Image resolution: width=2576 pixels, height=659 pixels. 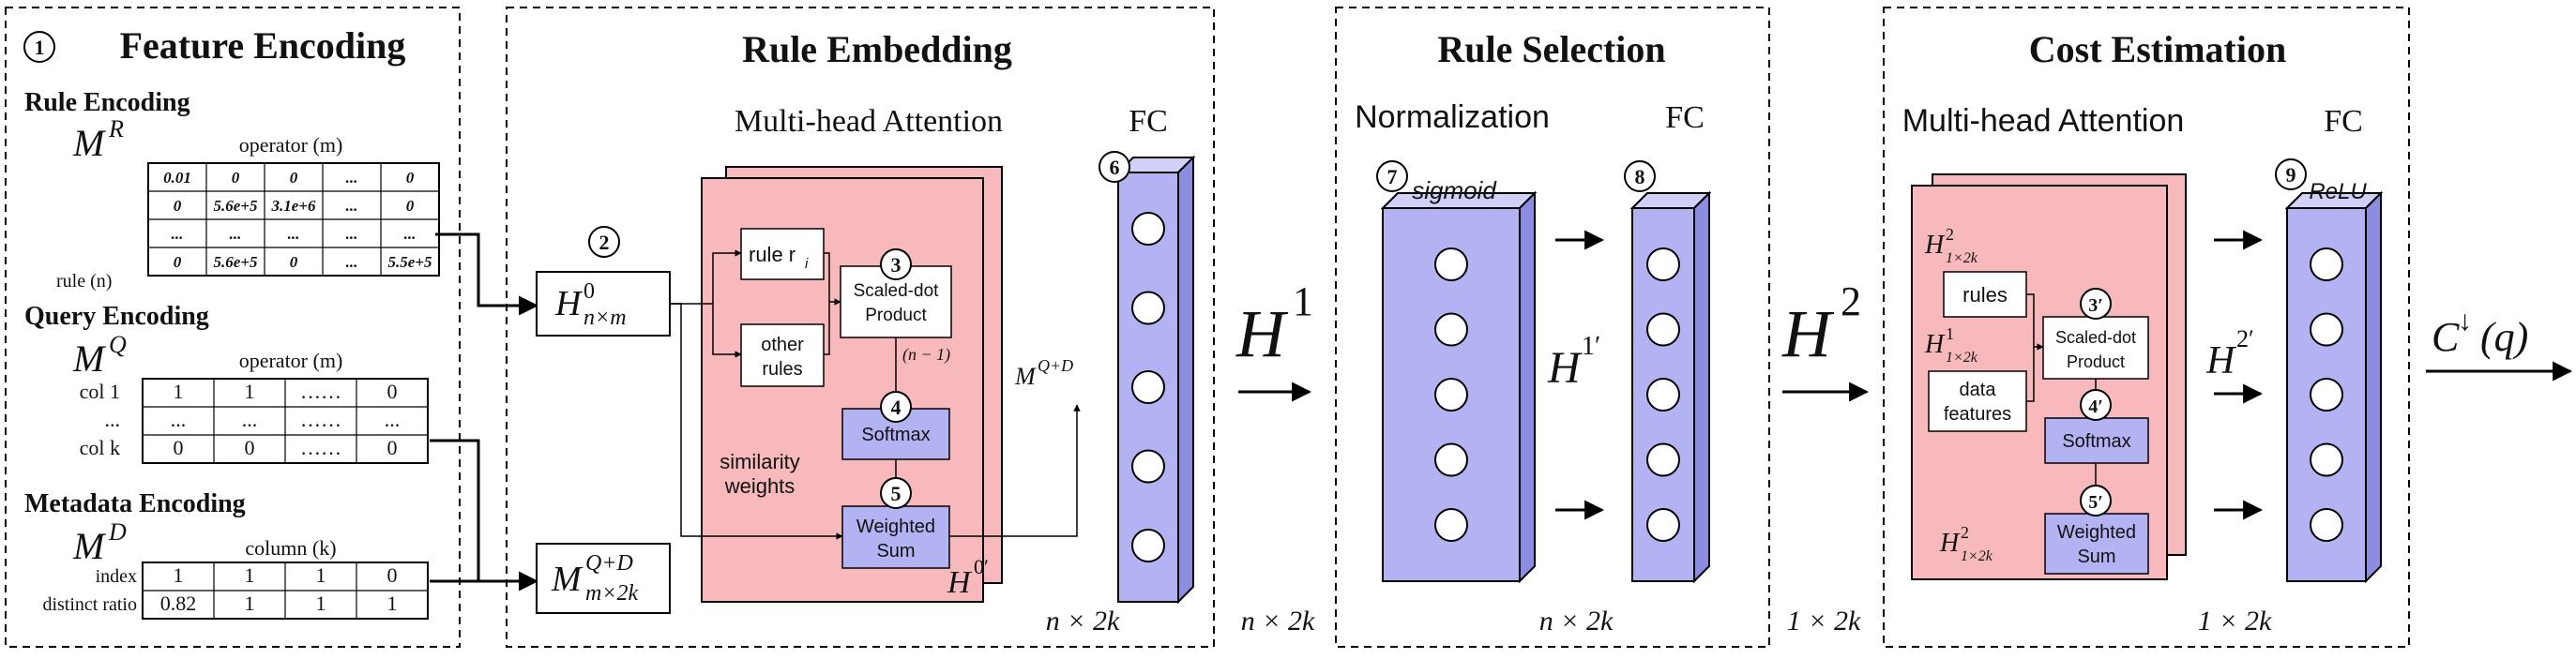 What do you see at coordinates (1977, 401) in the screenshot?
I see `data-features-box: data features` at bounding box center [1977, 401].